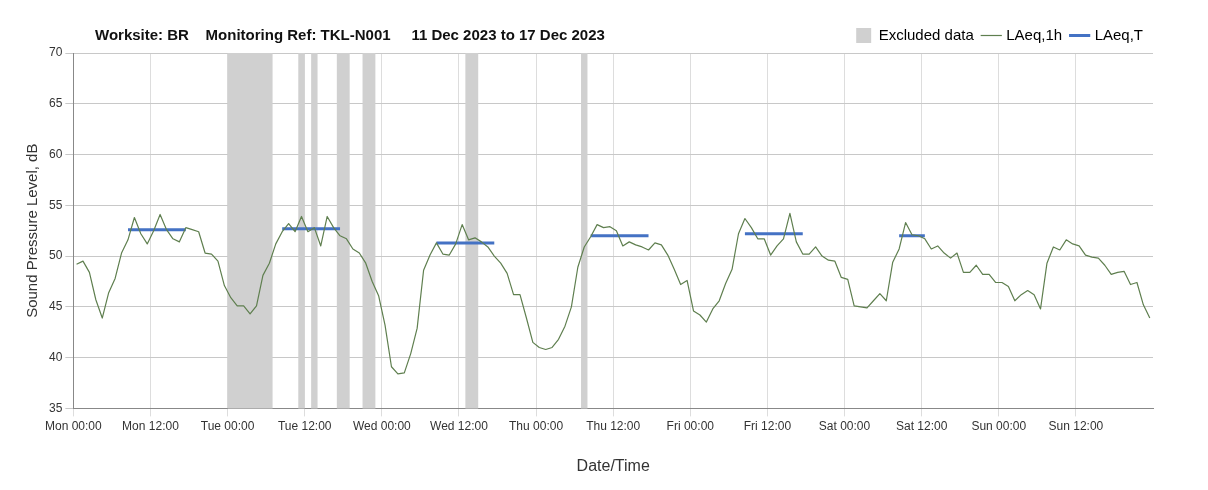 The width and height of the screenshot is (1208, 490). Describe the element at coordinates (921, 425) in the screenshot. I see `x-tick-label: Sat 12:00` at that location.